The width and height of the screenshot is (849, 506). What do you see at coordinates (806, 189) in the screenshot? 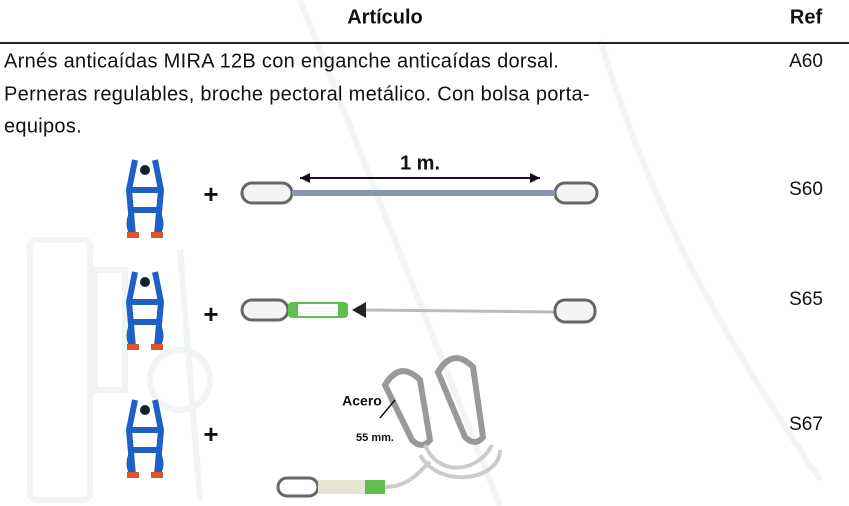
I see `ref: S60` at bounding box center [806, 189].